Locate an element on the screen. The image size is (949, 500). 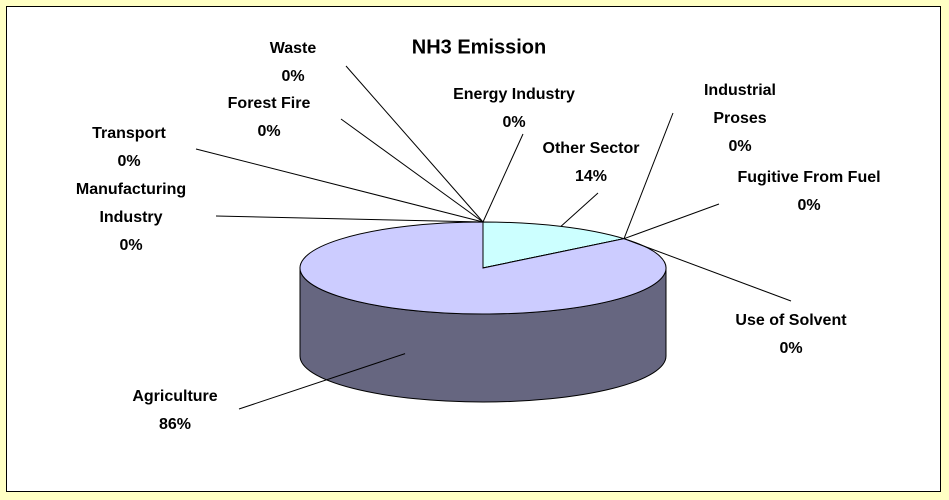
category-label: Waste is located at coordinates (293, 48).